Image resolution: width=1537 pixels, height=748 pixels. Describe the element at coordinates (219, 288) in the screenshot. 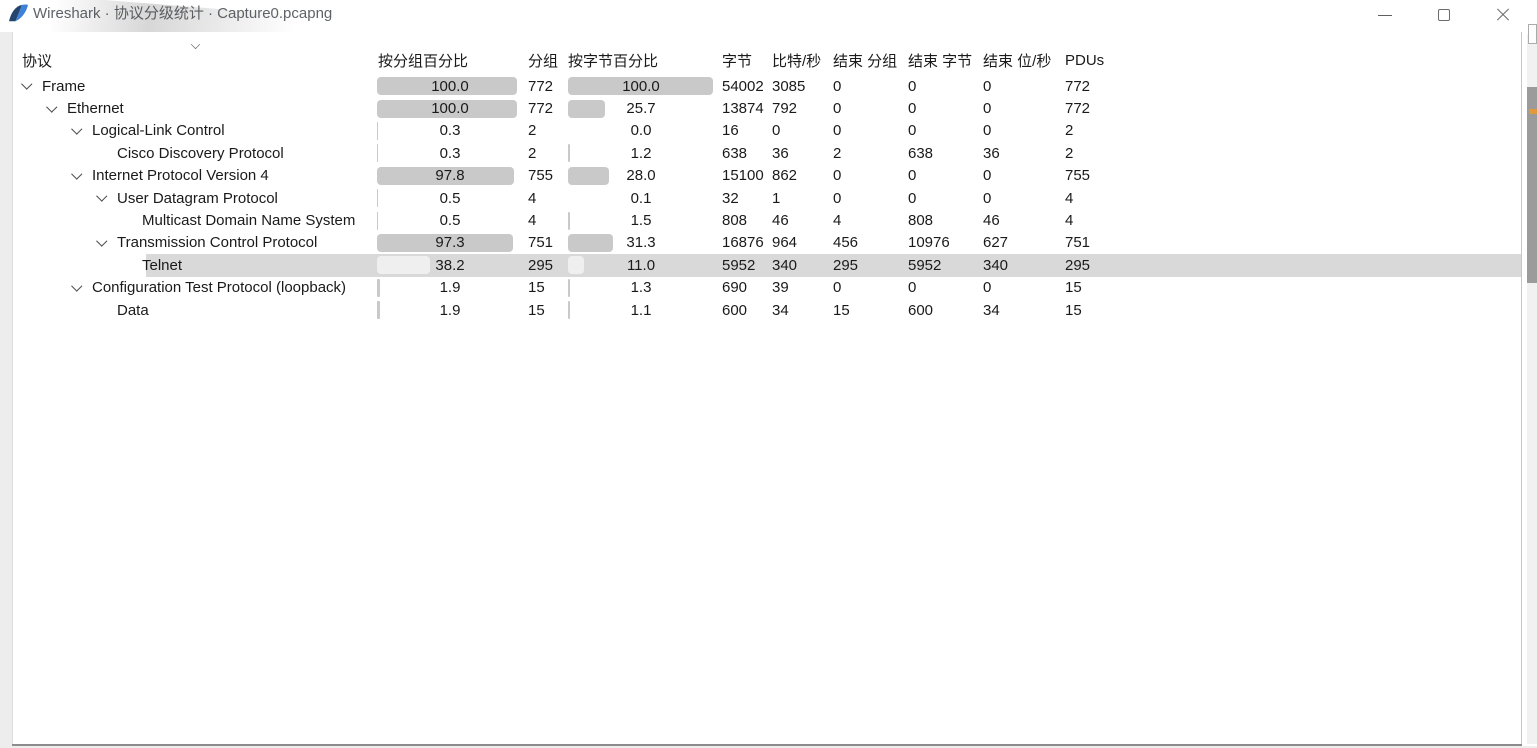

I see `protocol-label: Configuration Test Protocol (loopback)` at that location.